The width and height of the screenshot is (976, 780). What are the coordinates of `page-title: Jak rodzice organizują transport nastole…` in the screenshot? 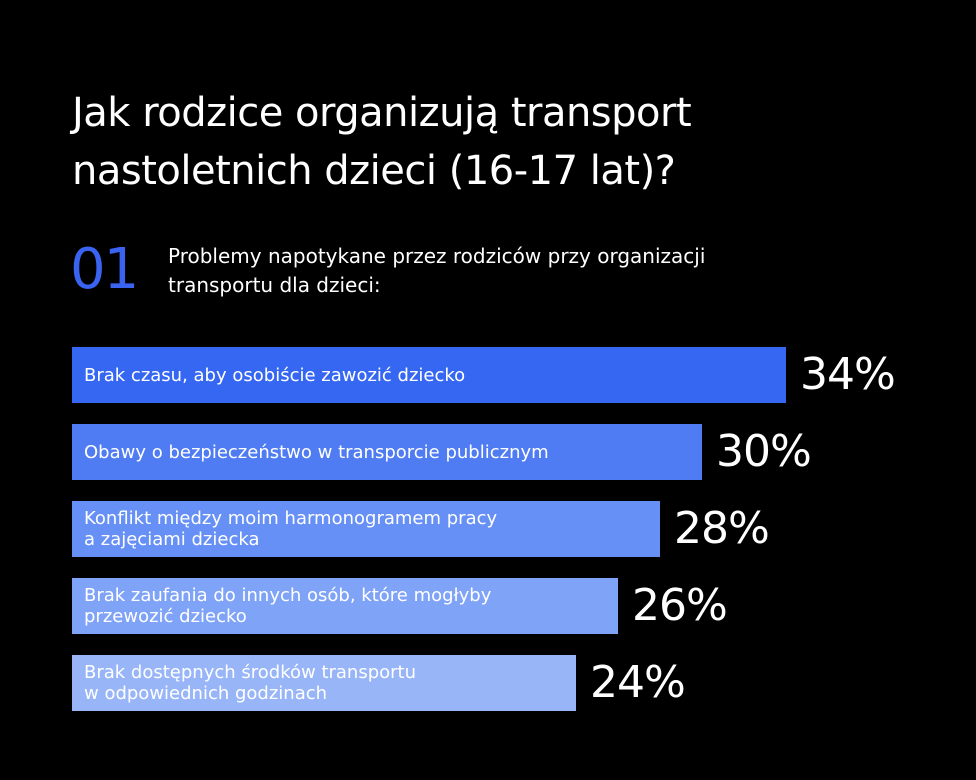 It's located at (482, 142).